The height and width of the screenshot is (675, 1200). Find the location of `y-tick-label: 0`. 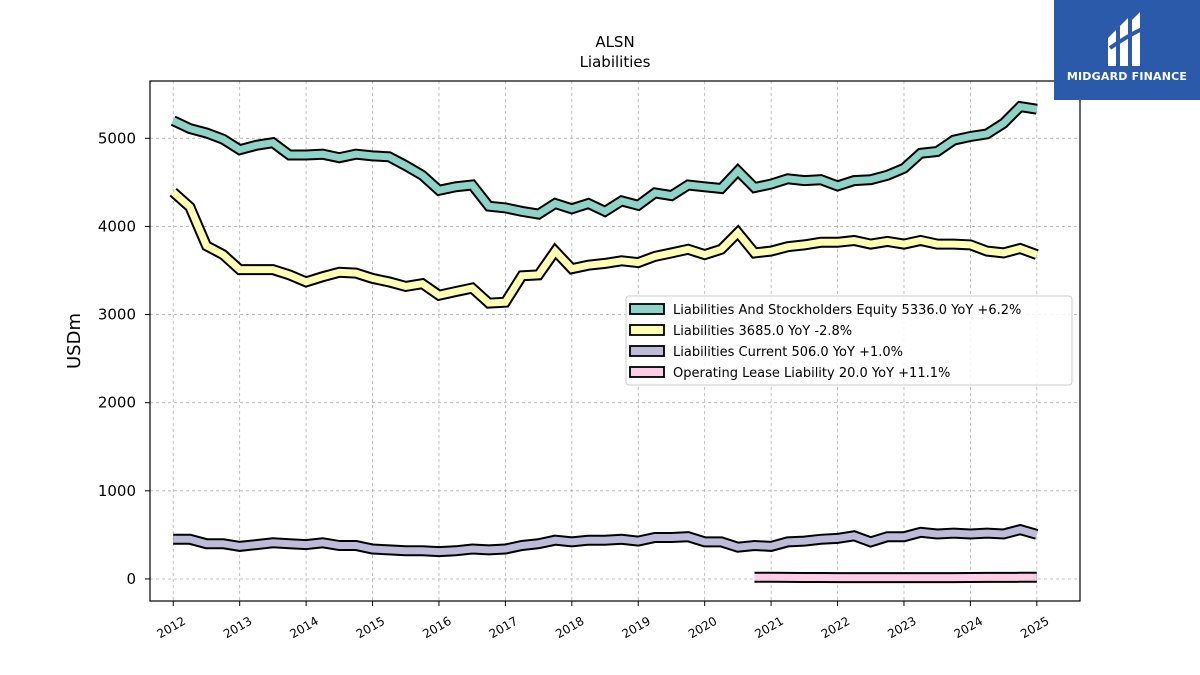

y-tick-label: 0 is located at coordinates (131, 579).